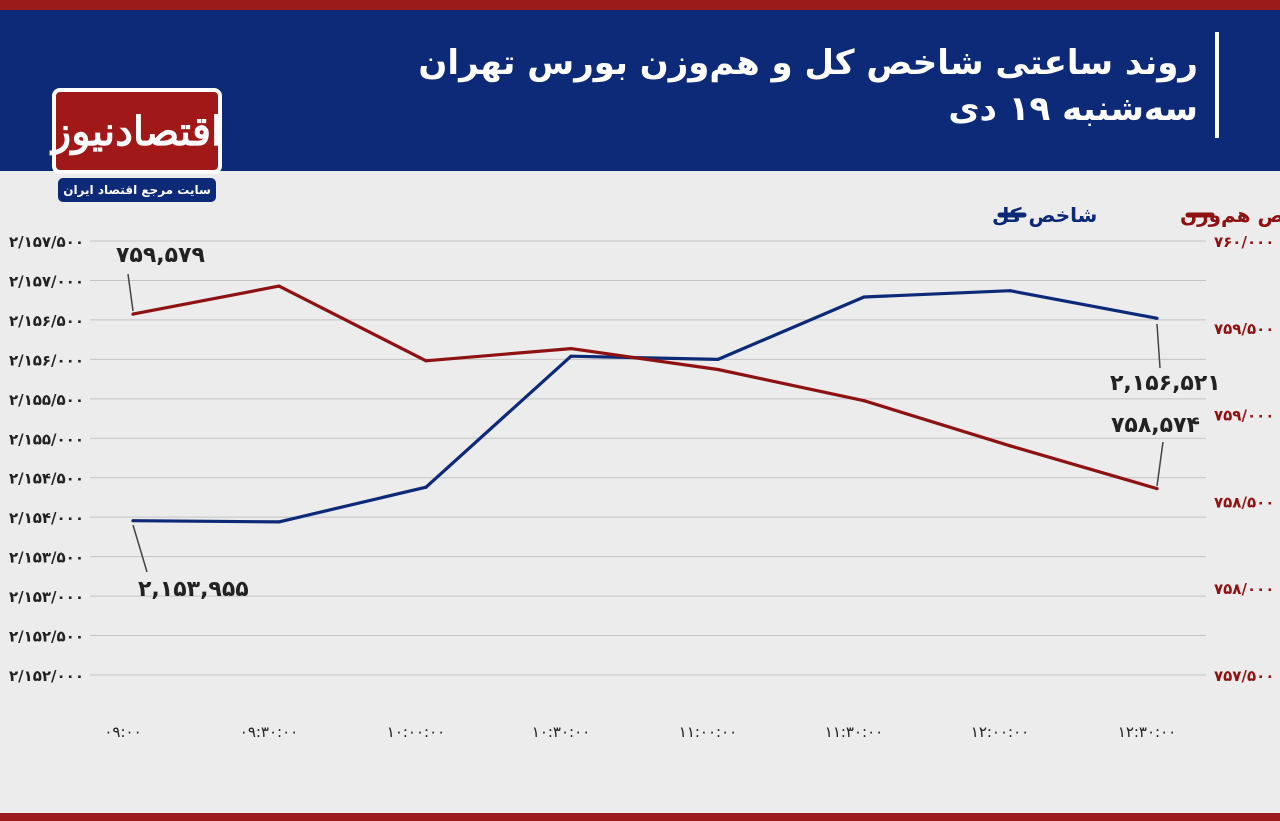 The width and height of the screenshot is (1280, 821). I want to click on left-tick-label: ۲/۱۵۷/۰۰۰, so click(46, 281).